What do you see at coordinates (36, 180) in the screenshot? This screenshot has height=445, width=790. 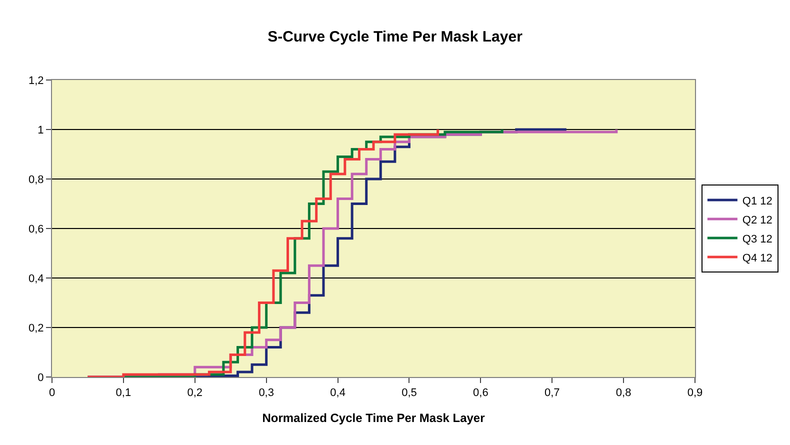 I see `y-tick-label: 0,8` at bounding box center [36, 180].